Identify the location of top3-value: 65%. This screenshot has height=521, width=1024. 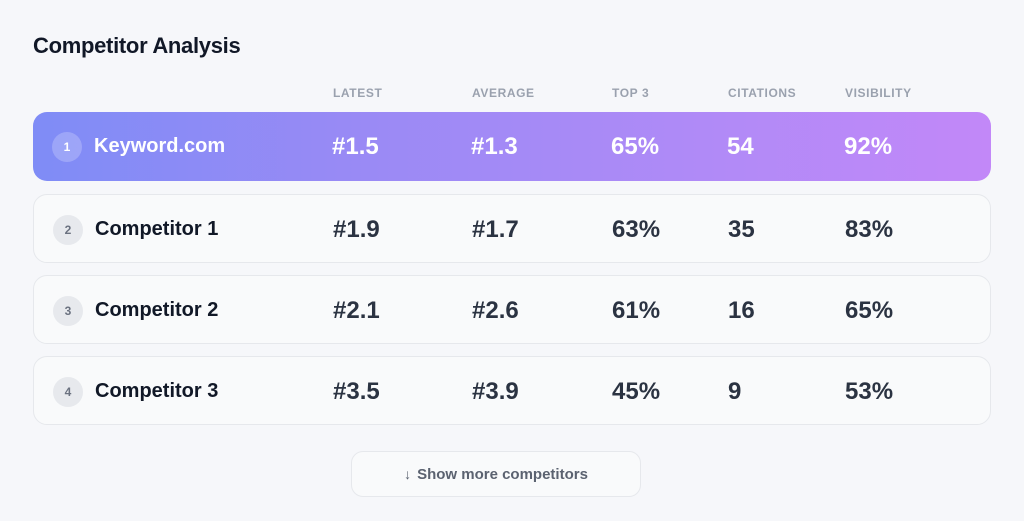
(635, 146).